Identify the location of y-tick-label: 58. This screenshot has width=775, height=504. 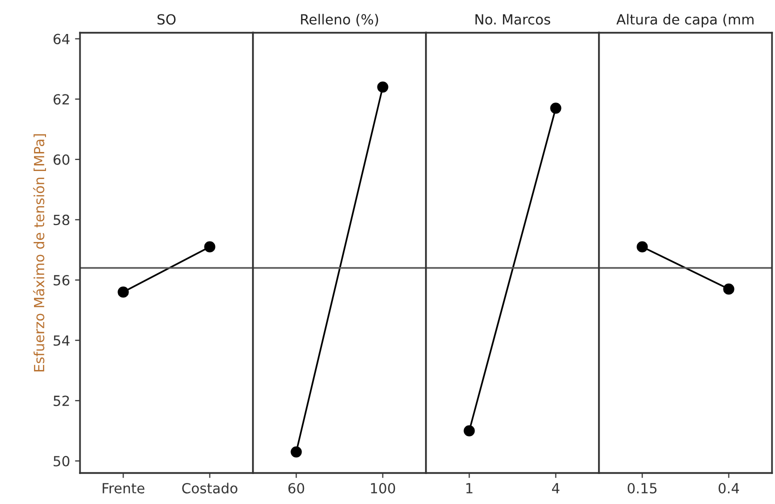
(62, 220).